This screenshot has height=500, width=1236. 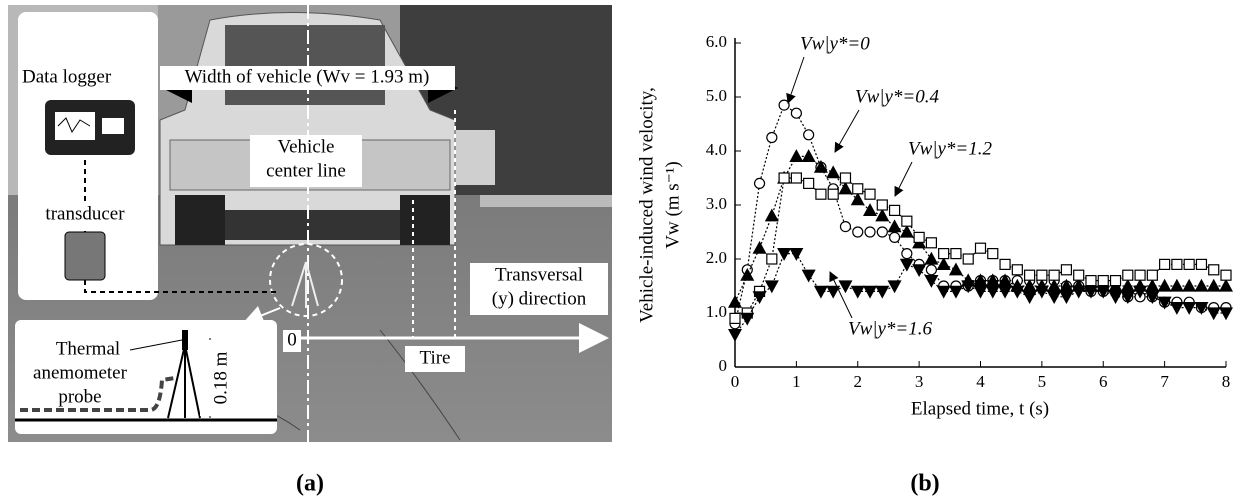 What do you see at coordinates (716, 41) in the screenshot?
I see `y-tick-label: 6.0` at bounding box center [716, 41].